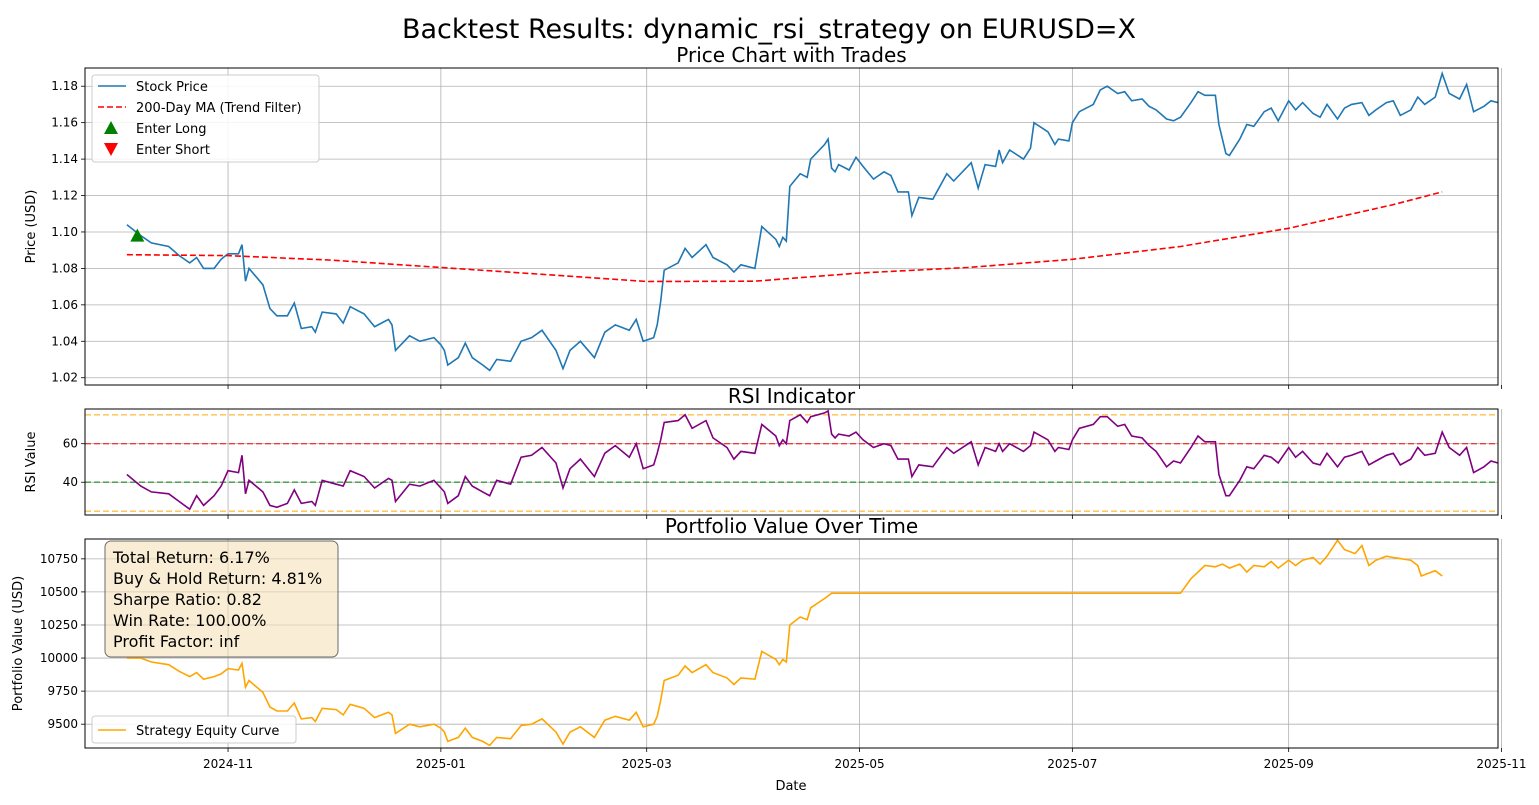  I want to click on rsi-line, so click(812, 460).